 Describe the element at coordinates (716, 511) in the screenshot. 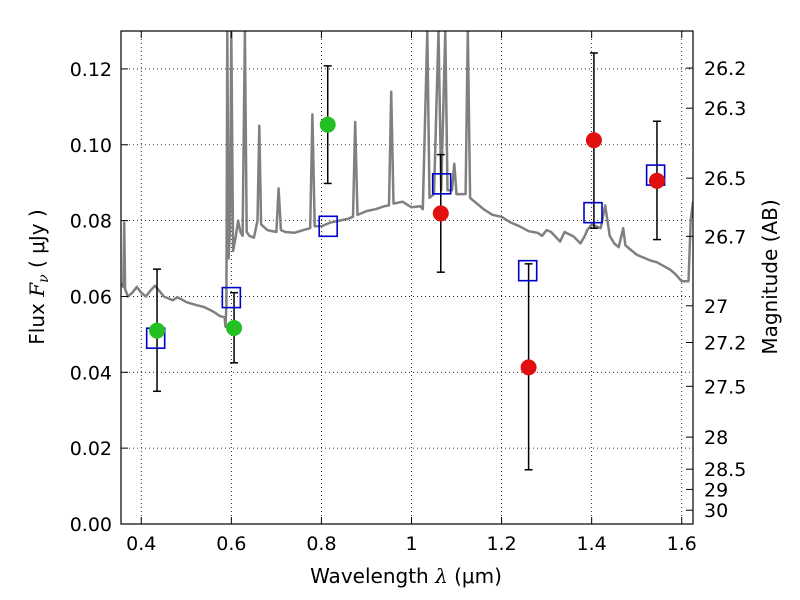

I see `mag-tick-label: 30` at that location.